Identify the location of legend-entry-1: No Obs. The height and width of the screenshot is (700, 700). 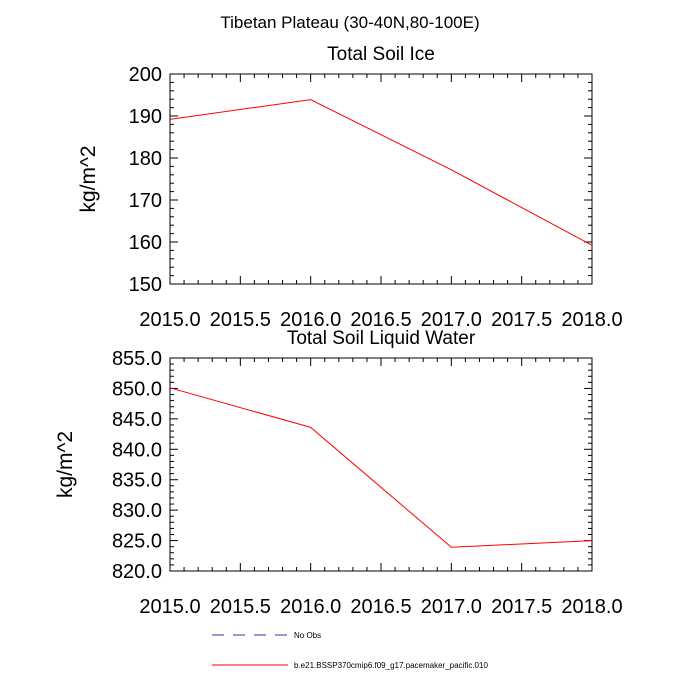
(266, 635).